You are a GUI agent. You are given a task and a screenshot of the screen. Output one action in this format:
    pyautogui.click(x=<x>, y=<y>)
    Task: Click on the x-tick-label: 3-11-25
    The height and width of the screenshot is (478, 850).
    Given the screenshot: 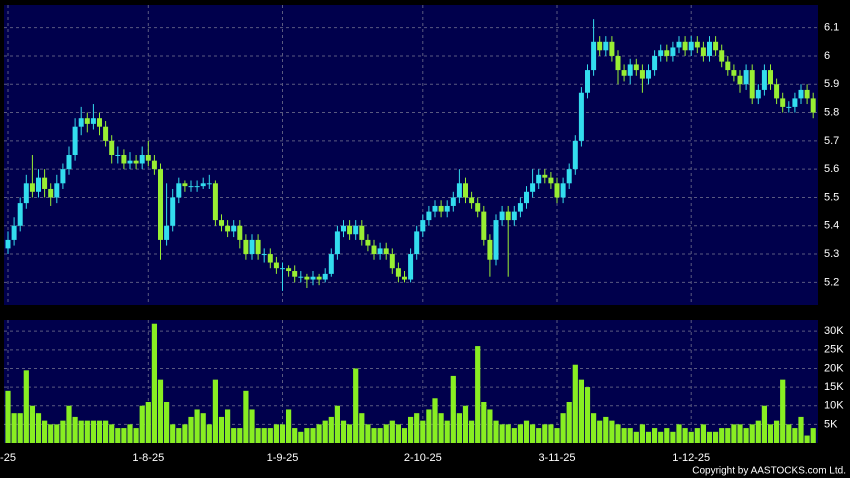 What is the action you would take?
    pyautogui.click(x=556, y=458)
    